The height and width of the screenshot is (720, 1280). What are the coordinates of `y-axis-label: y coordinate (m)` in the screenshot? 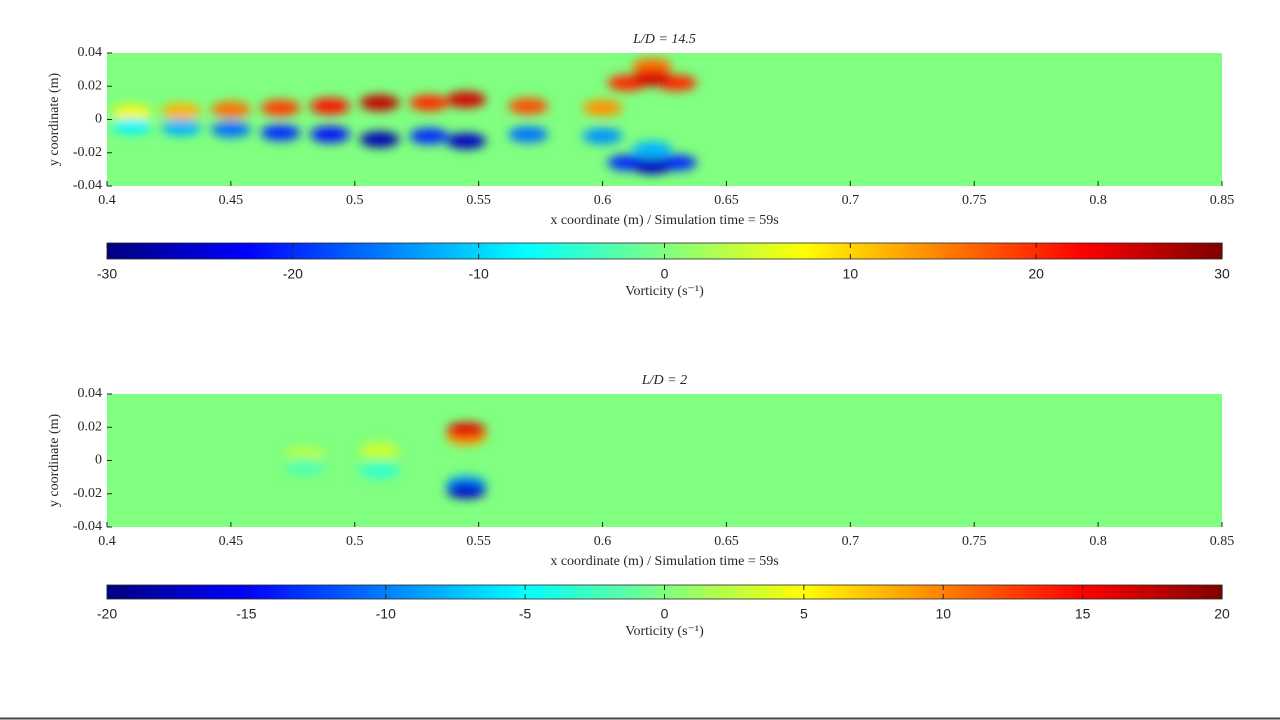 It's located at (54, 120).